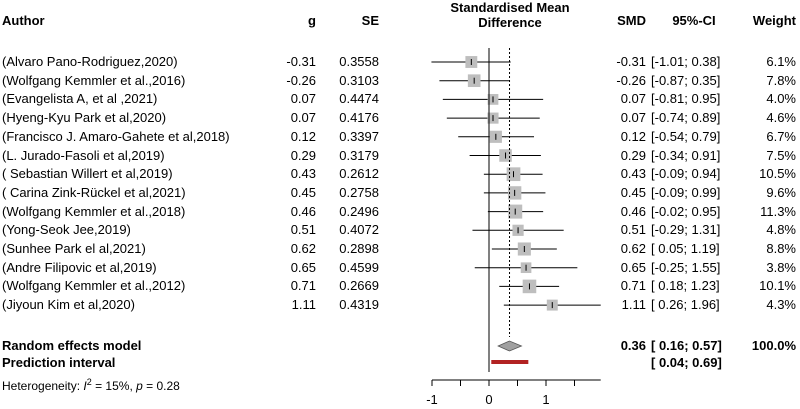 This screenshot has height=409, width=800. What do you see at coordinates (778, 211) in the screenshot?
I see `study-weight: 11.3%` at bounding box center [778, 211].